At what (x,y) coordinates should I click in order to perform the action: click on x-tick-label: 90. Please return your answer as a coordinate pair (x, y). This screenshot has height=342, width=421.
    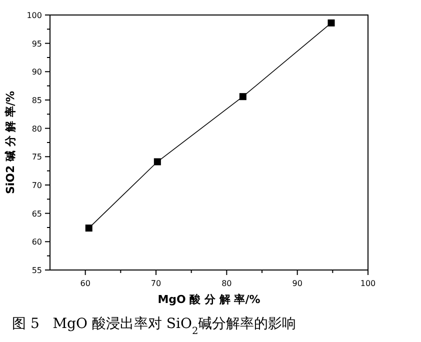
    Looking at the image, I should click on (297, 283).